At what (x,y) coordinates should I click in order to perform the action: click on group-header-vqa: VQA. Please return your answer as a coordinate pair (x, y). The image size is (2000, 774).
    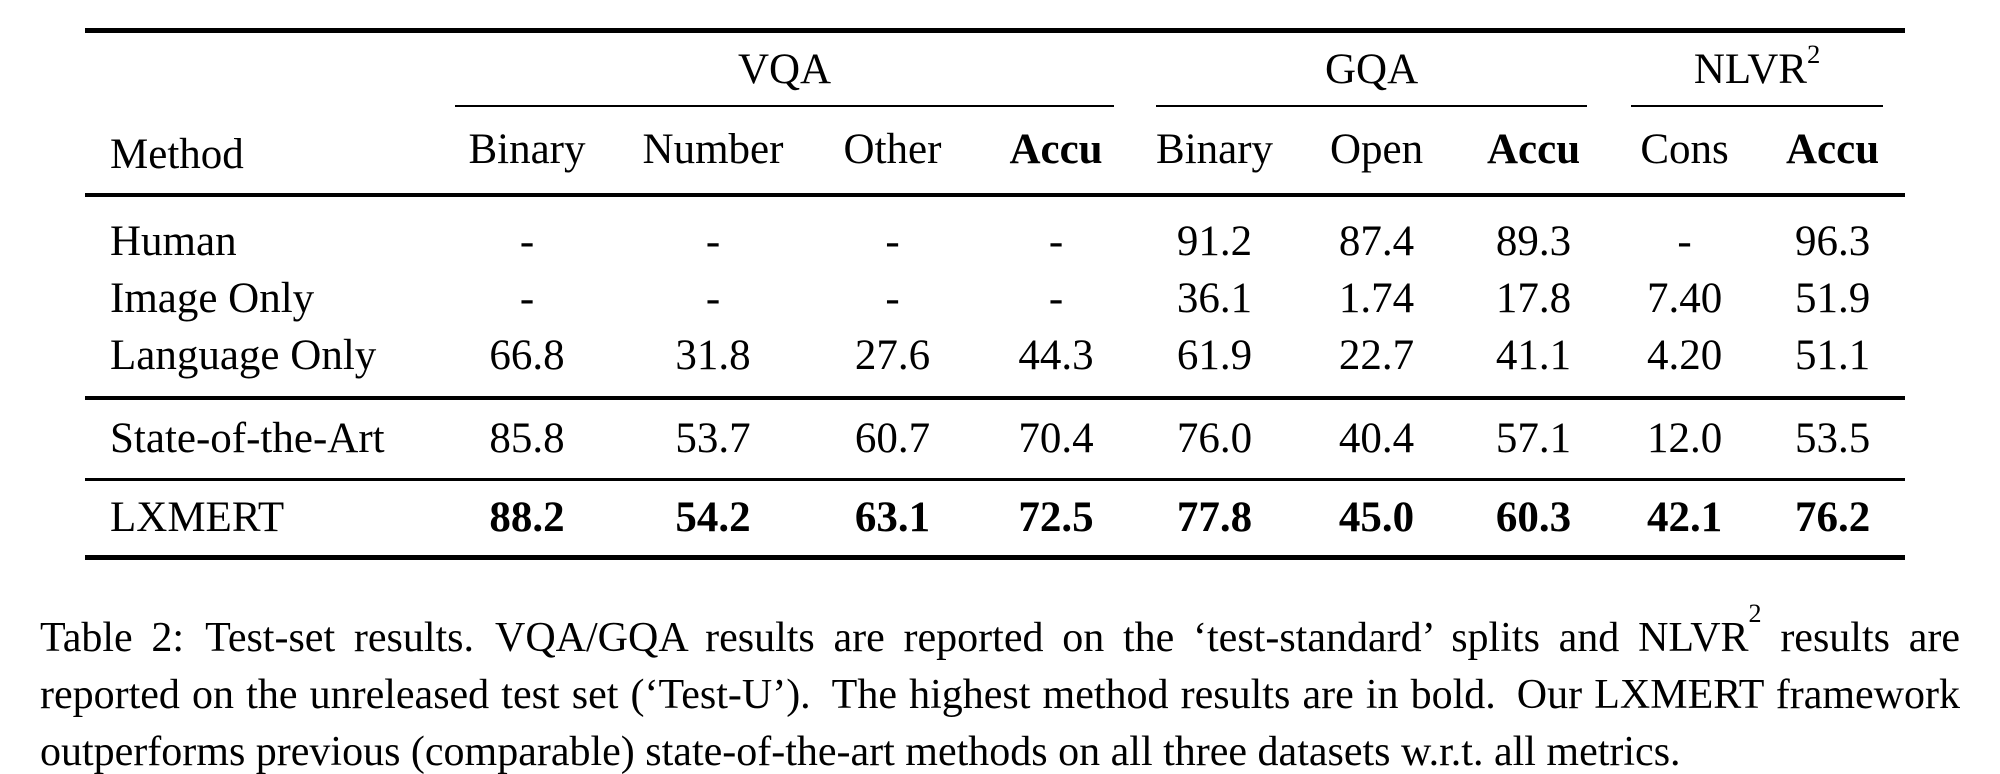
    Looking at the image, I should click on (784, 69).